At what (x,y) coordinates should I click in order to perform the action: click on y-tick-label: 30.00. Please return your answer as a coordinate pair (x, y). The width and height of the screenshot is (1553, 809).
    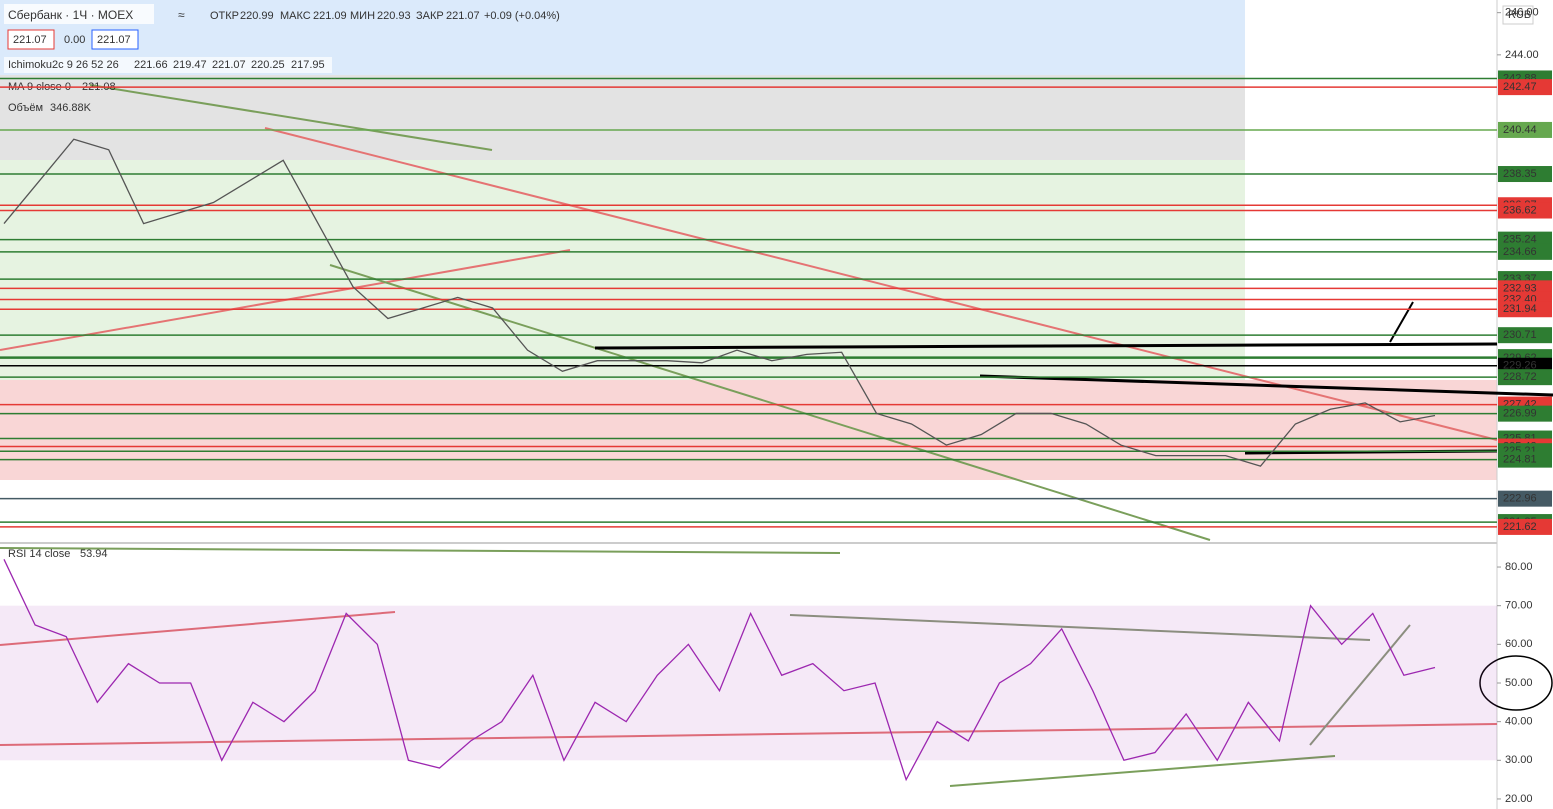
    Looking at the image, I should click on (1519, 760).